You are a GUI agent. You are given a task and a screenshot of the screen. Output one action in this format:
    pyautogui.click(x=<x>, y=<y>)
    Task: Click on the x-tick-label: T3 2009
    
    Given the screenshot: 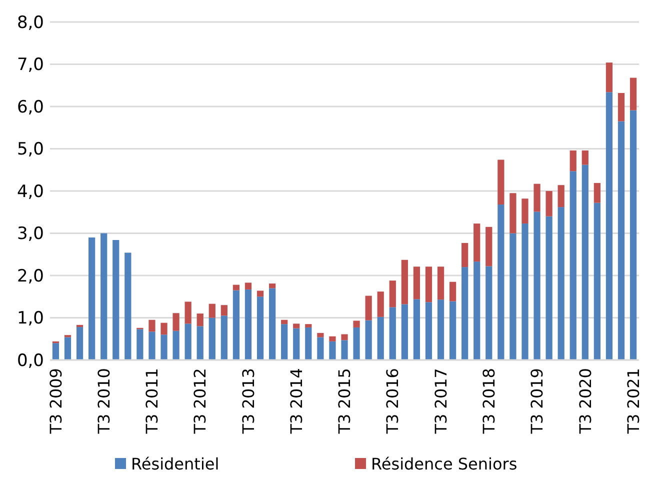 What is the action you would take?
    pyautogui.click(x=56, y=401)
    